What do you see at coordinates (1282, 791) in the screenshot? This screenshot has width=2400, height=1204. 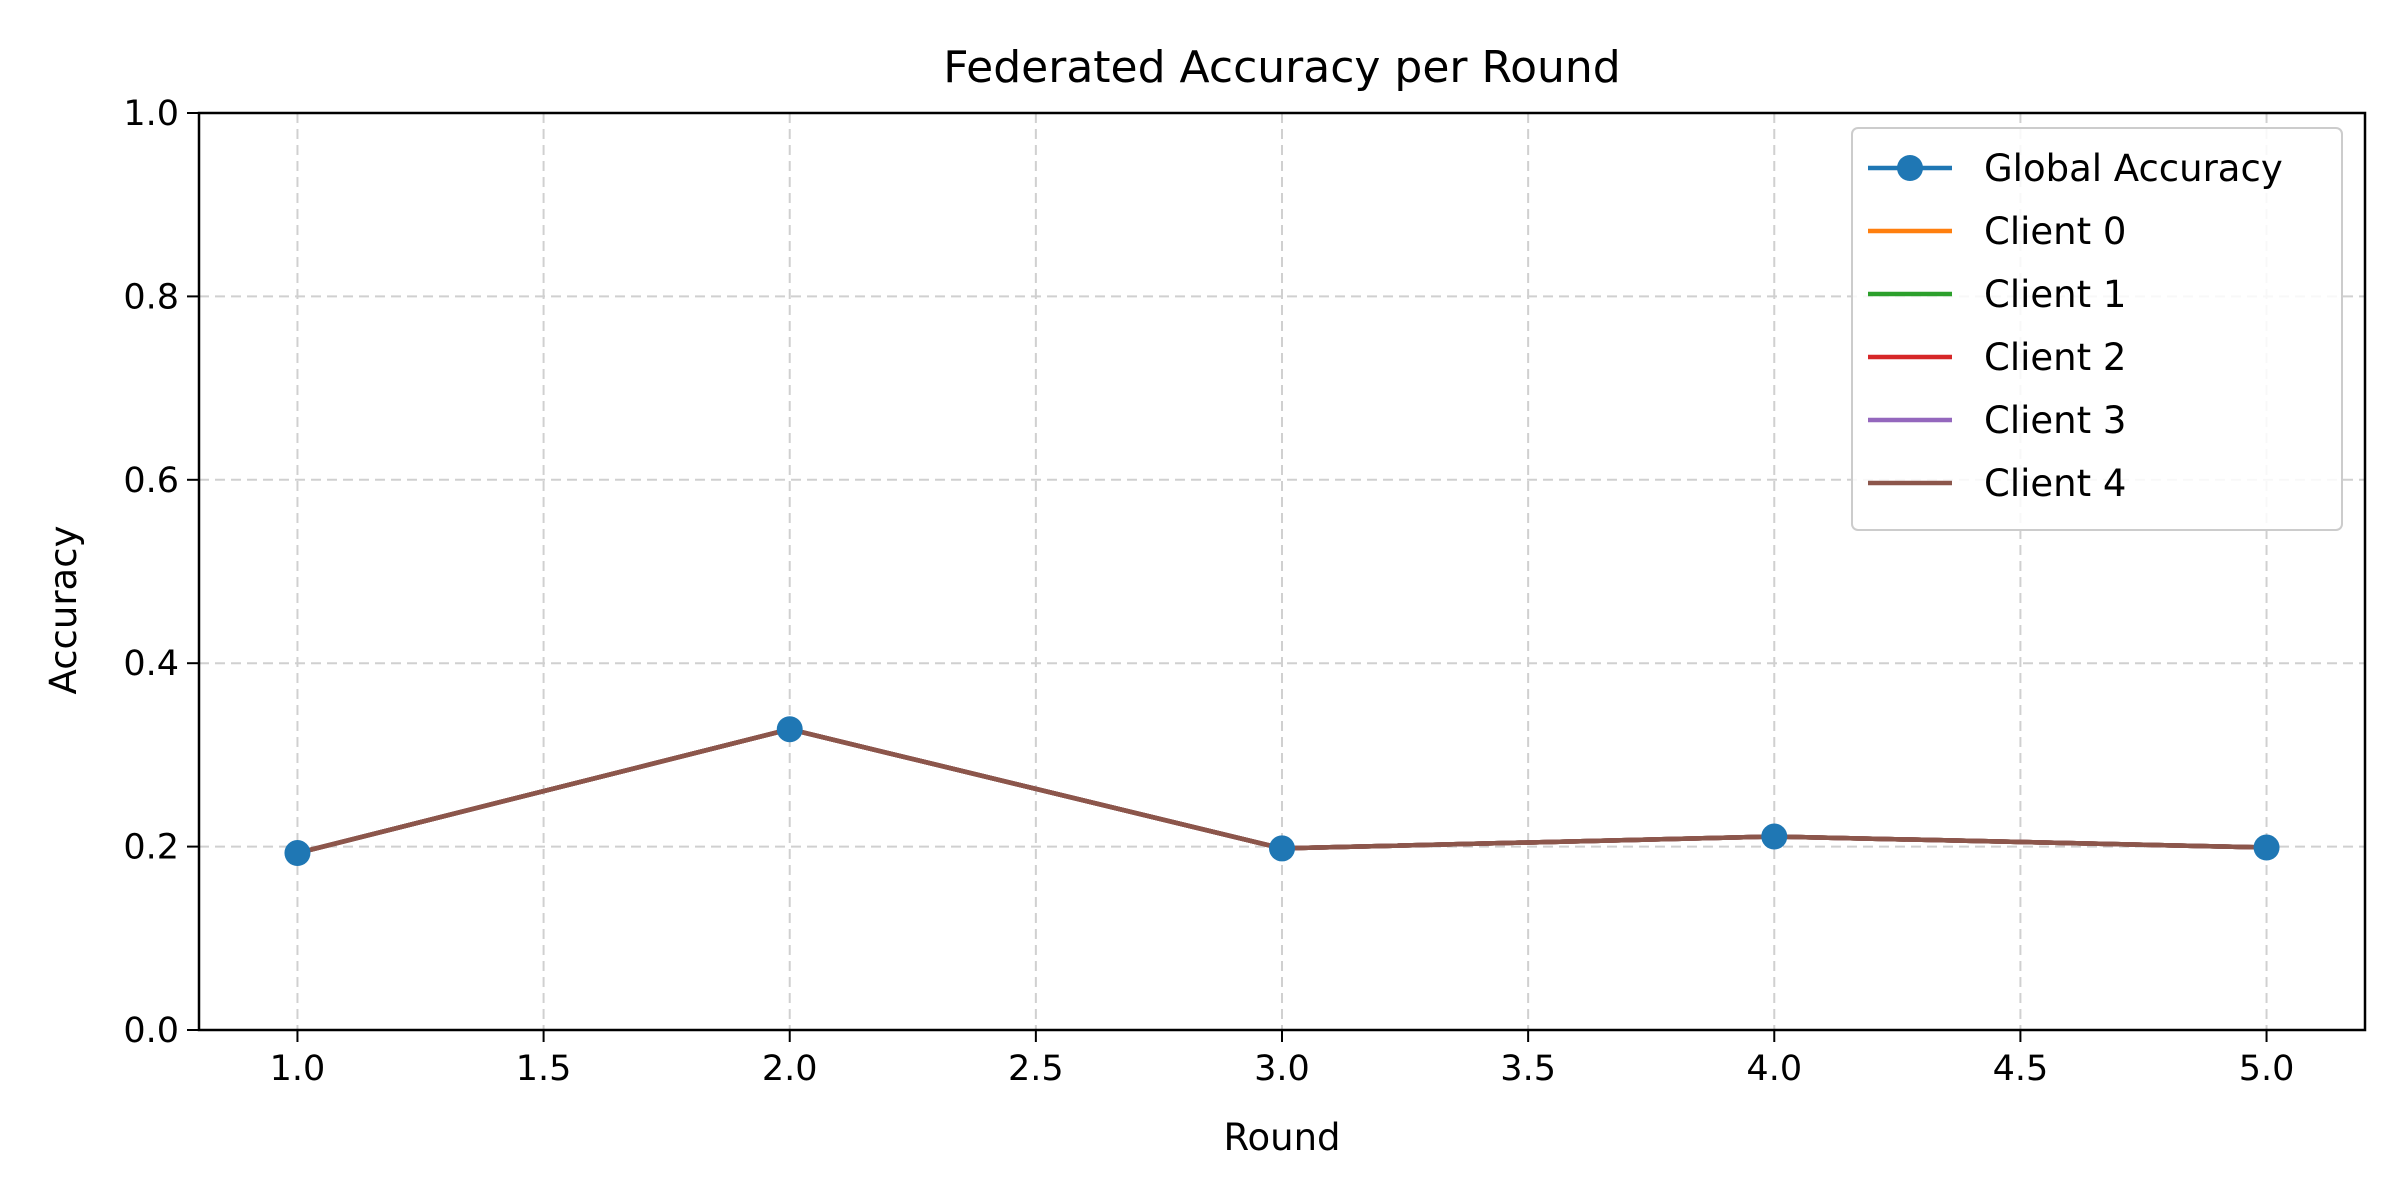 I see `series-markers` at bounding box center [1282, 791].